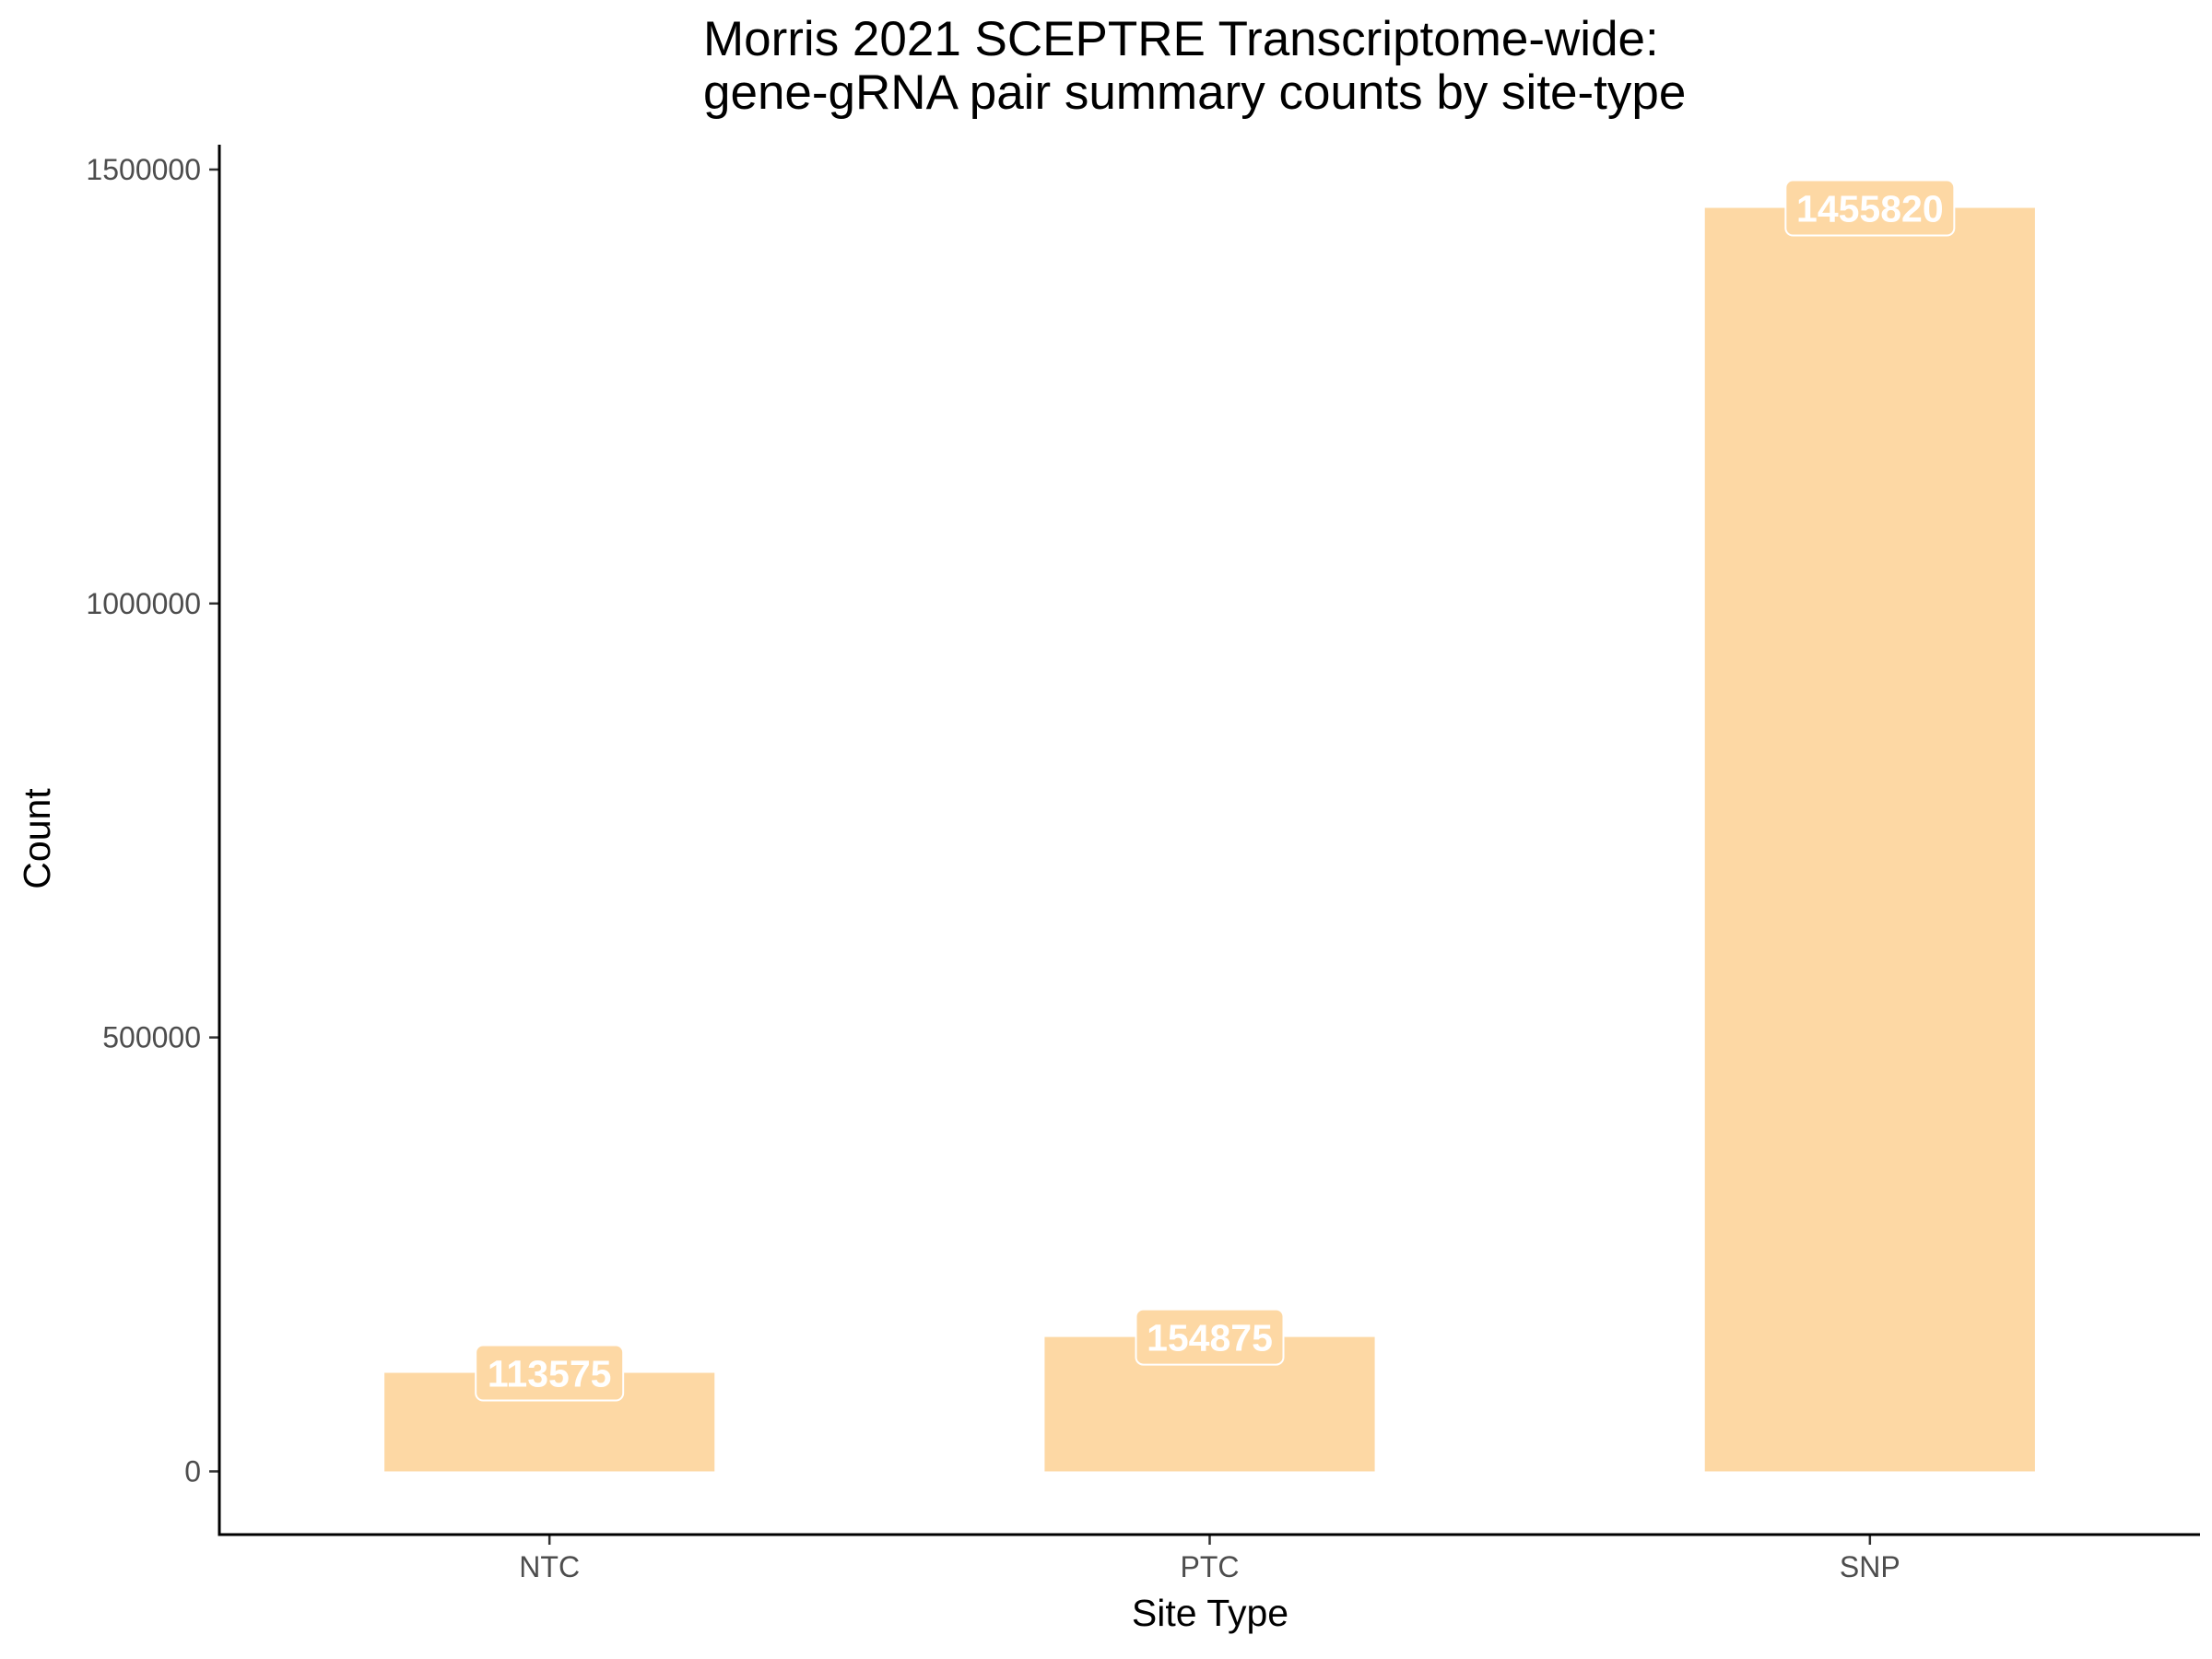 The image size is (2212, 1659). Describe the element at coordinates (1870, 1566) in the screenshot. I see `x-tick-label-snp: SNP` at that location.